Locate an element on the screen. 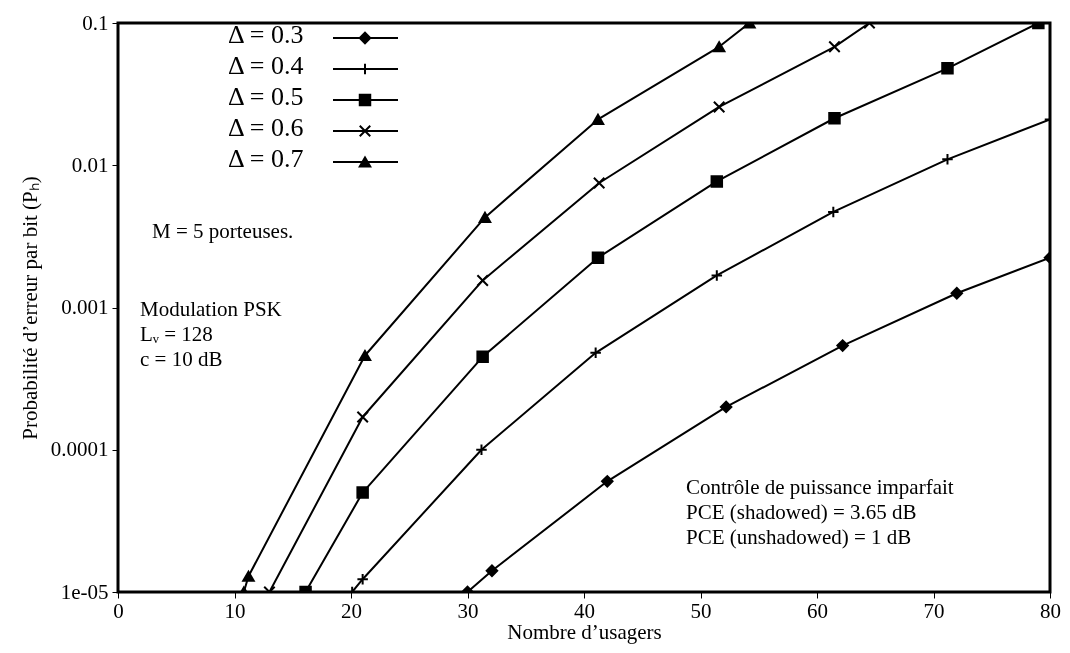 The height and width of the screenshot is (653, 1070). annotation: Modulation PSK Lᵥ = 128 c = 10 dB is located at coordinates (211, 334).